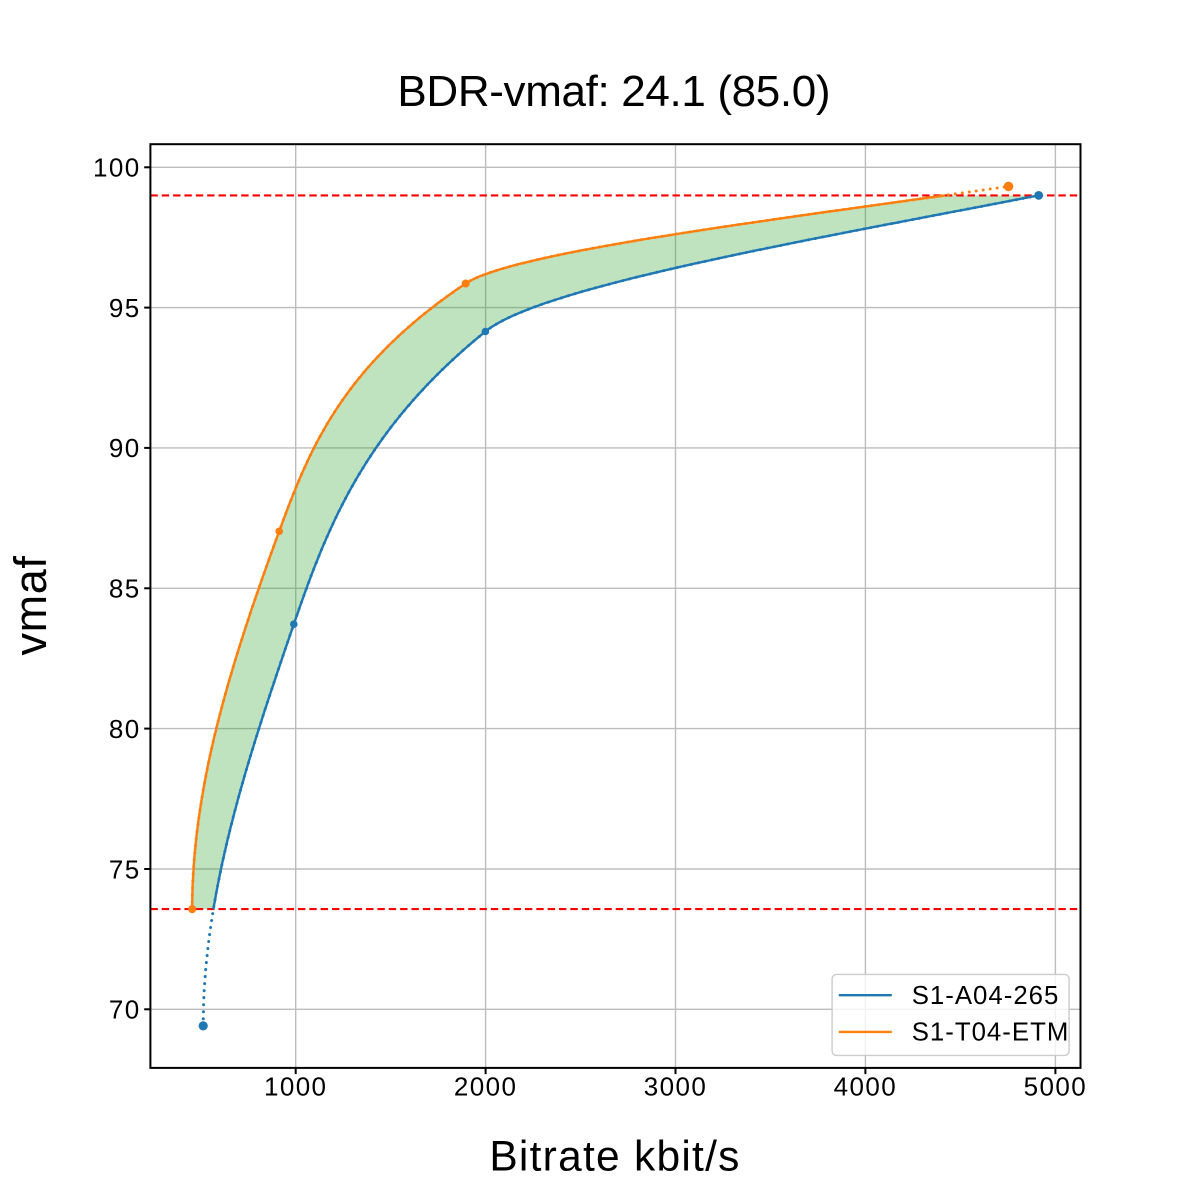 This screenshot has width=1200, height=1200. I want to click on svg-text: 100, so click(117, 168).